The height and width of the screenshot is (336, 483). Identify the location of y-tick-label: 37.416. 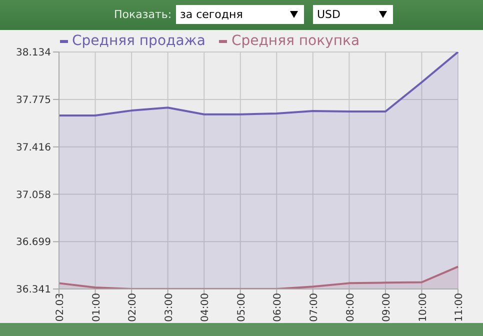
(33, 148).